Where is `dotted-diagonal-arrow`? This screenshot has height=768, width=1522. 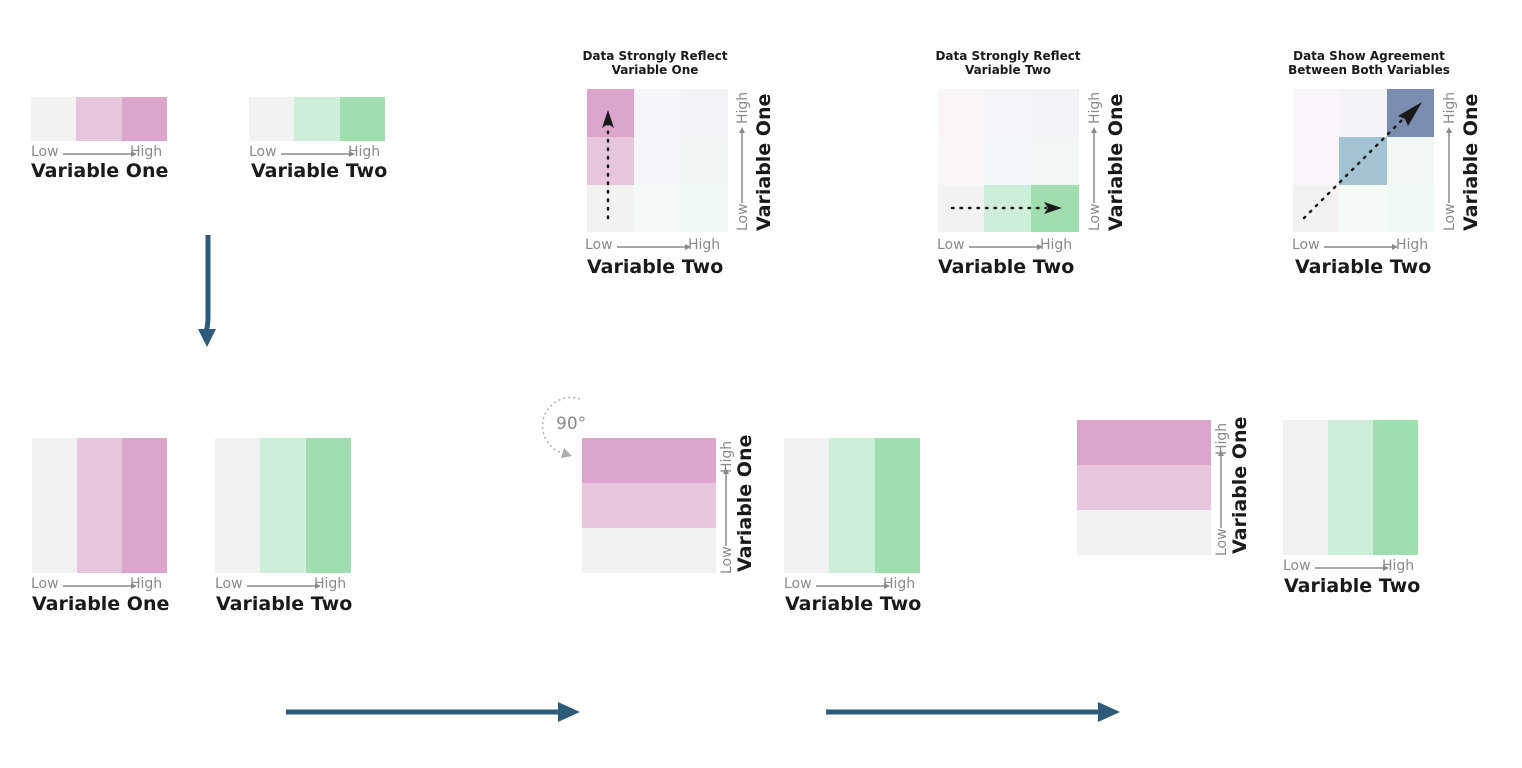
dotted-diagonal-arrow is located at coordinates (1362, 161).